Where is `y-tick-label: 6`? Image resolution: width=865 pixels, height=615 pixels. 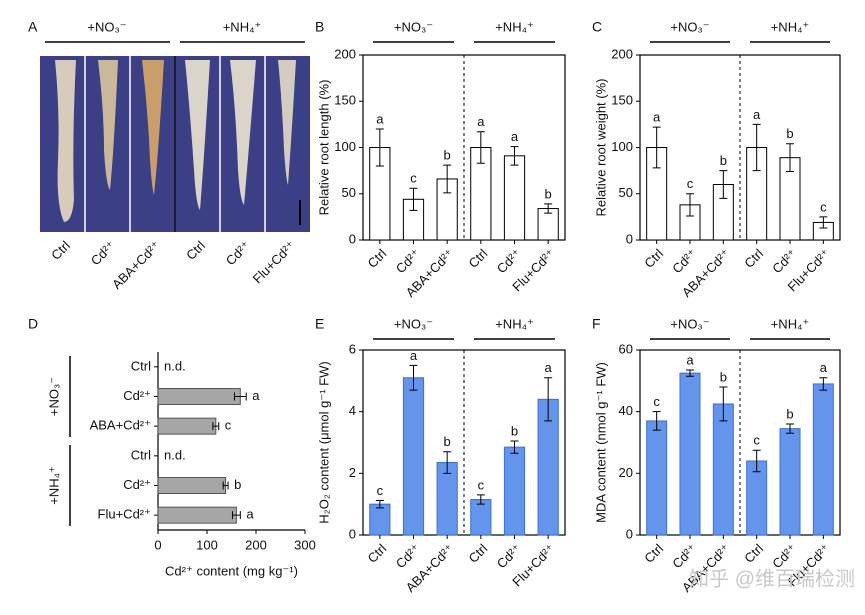 y-tick-label: 6 is located at coordinates (352, 348).